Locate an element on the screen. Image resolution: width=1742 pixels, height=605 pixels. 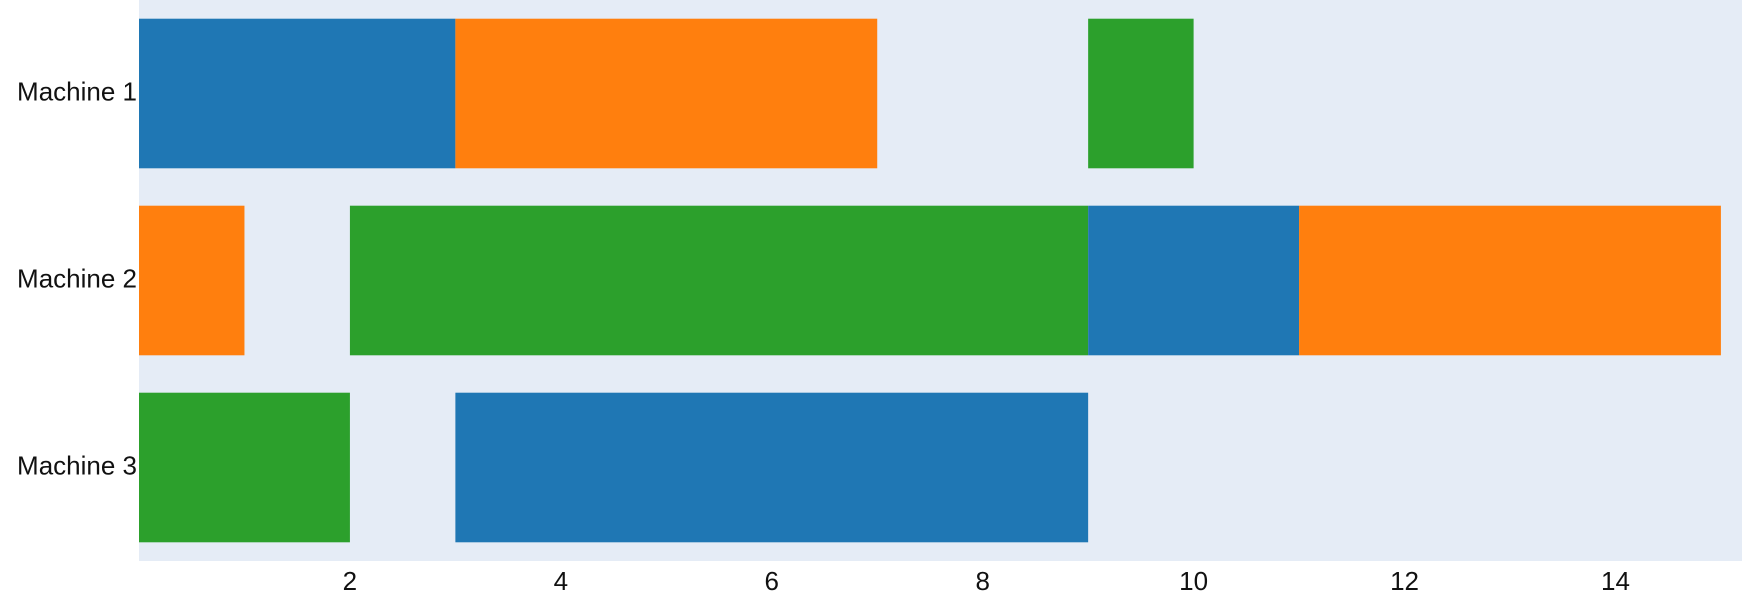
x-tick-label: 4 is located at coordinates (561, 581).